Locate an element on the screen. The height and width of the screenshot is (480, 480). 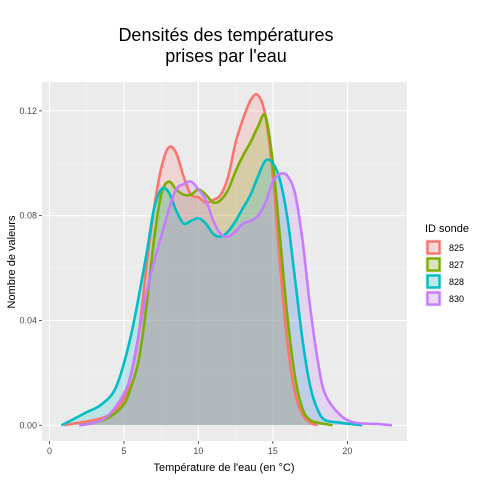
x-tick-label: 10 is located at coordinates (198, 451).